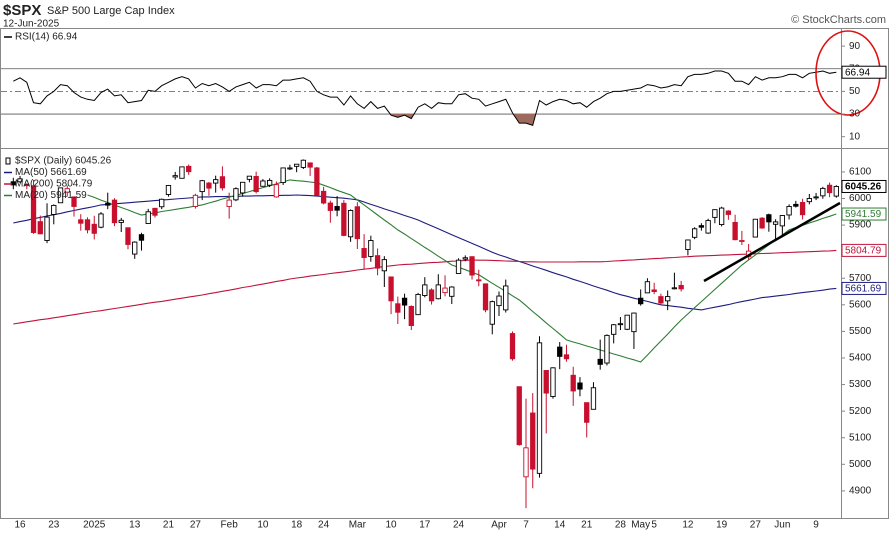  What do you see at coordinates (855, 91) in the screenshot?
I see `y-tick-label: 50` at bounding box center [855, 91].